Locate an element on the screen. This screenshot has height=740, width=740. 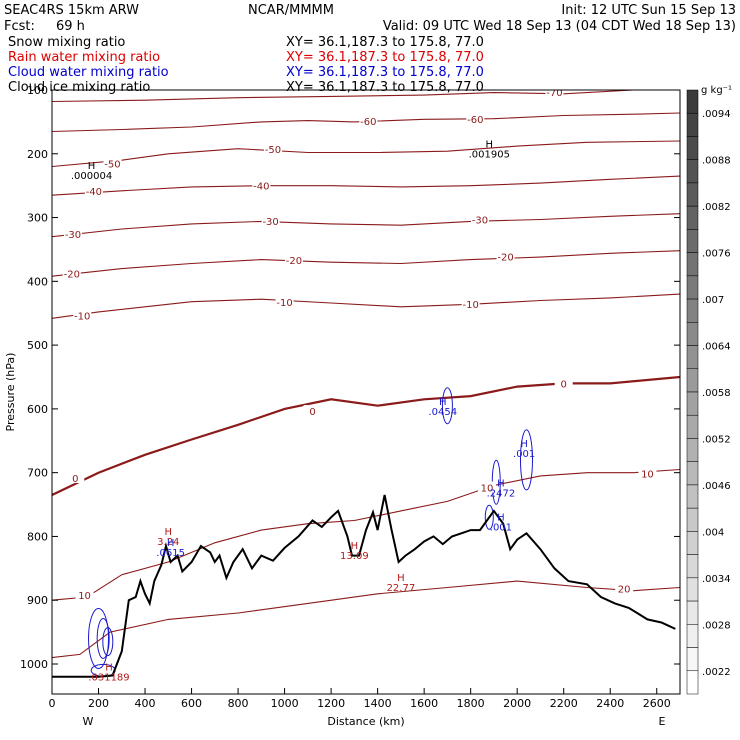
cloud-water-contour is located at coordinates (108, 642).